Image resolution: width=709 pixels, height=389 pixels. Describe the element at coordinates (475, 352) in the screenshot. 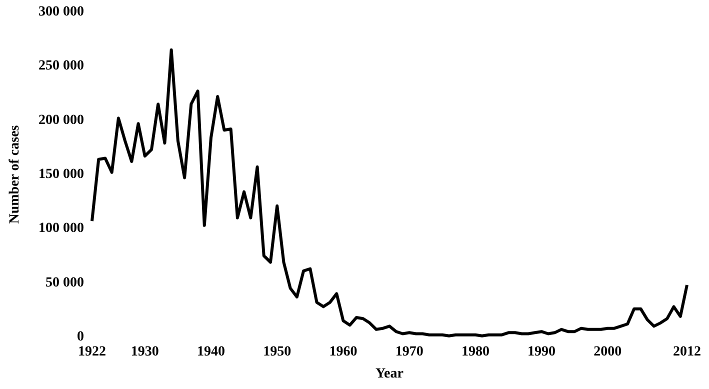

I see `x-tick-label: 1980` at that location.